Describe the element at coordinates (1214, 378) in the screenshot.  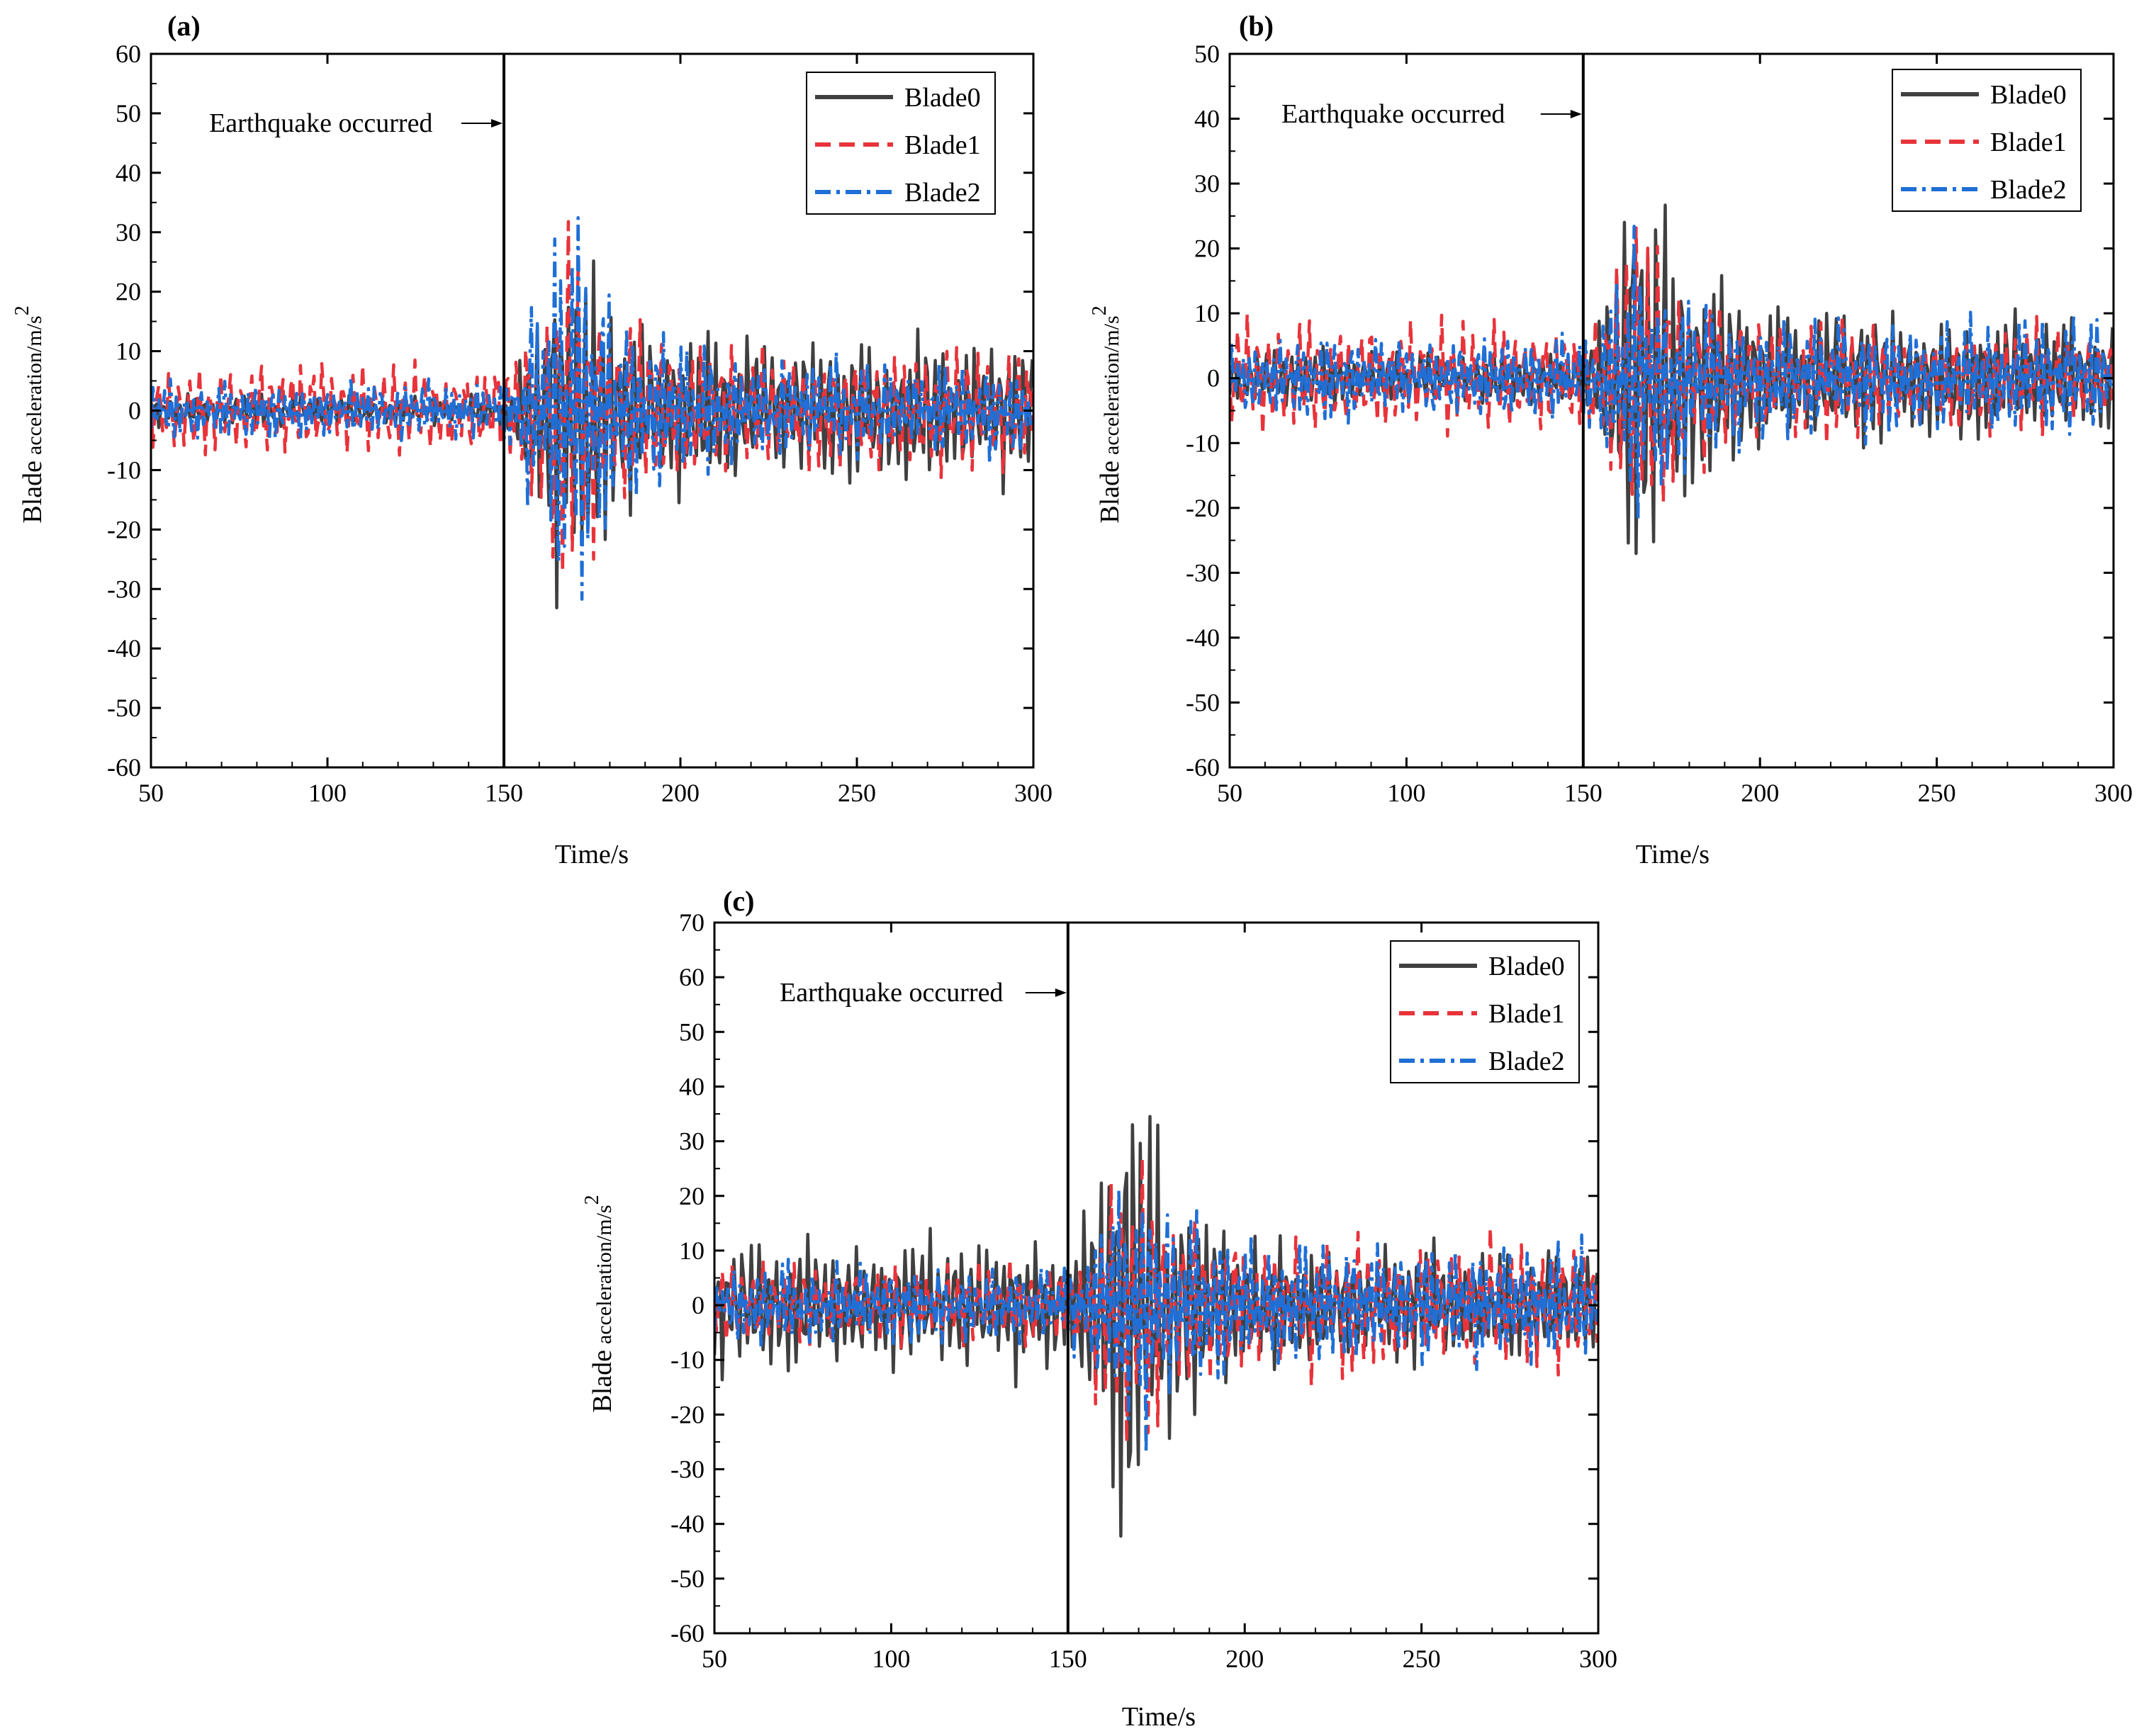
I see `y-tick-label-b-0: 0` at that location.